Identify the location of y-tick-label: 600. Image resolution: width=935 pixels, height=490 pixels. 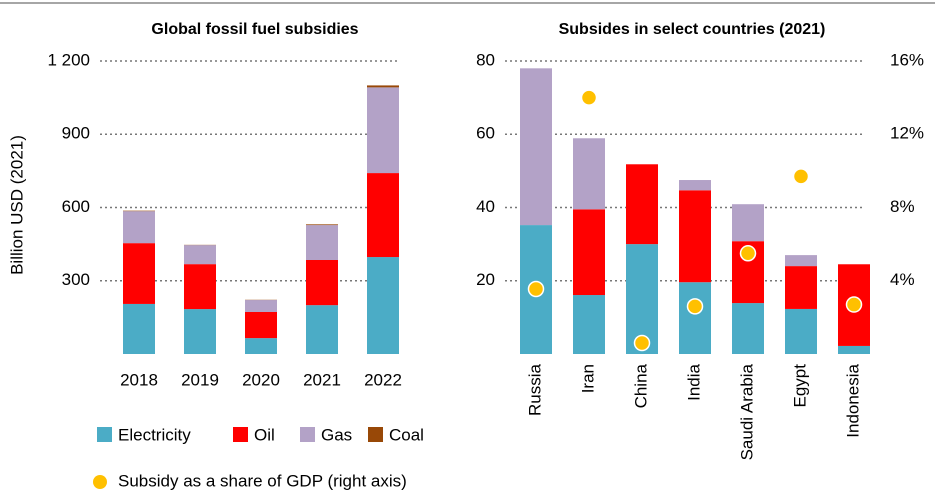
(76, 206).